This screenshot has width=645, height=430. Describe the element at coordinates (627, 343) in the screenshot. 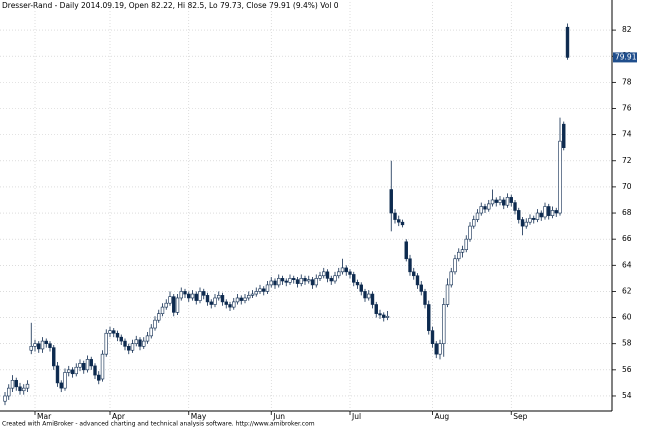

I see `y-tick-label: 58` at that location.